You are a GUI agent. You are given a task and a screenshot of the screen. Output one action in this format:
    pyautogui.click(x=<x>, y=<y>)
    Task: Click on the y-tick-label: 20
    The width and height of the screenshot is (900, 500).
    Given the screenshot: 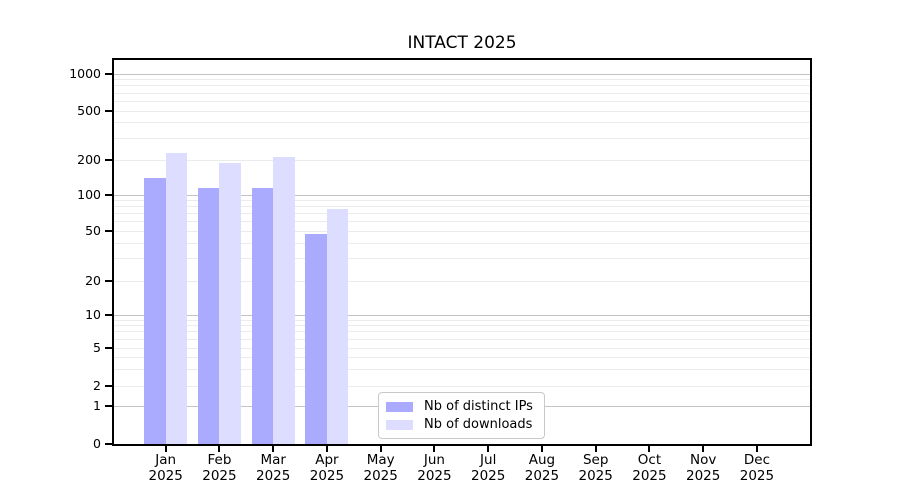 What is the action you would take?
    pyautogui.click(x=93, y=280)
    